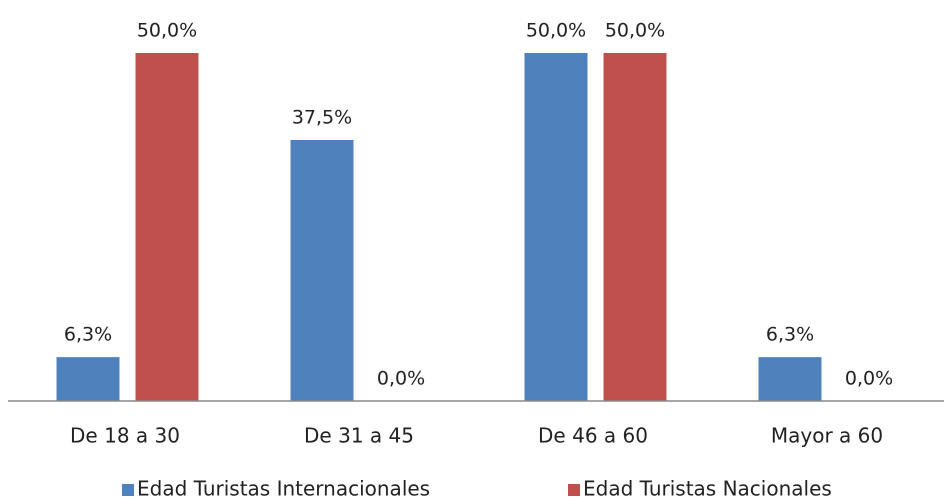 Image resolution: width=944 pixels, height=502 pixels. Describe the element at coordinates (593, 436) in the screenshot. I see `x-tick-label: De 46 a 60` at that location.